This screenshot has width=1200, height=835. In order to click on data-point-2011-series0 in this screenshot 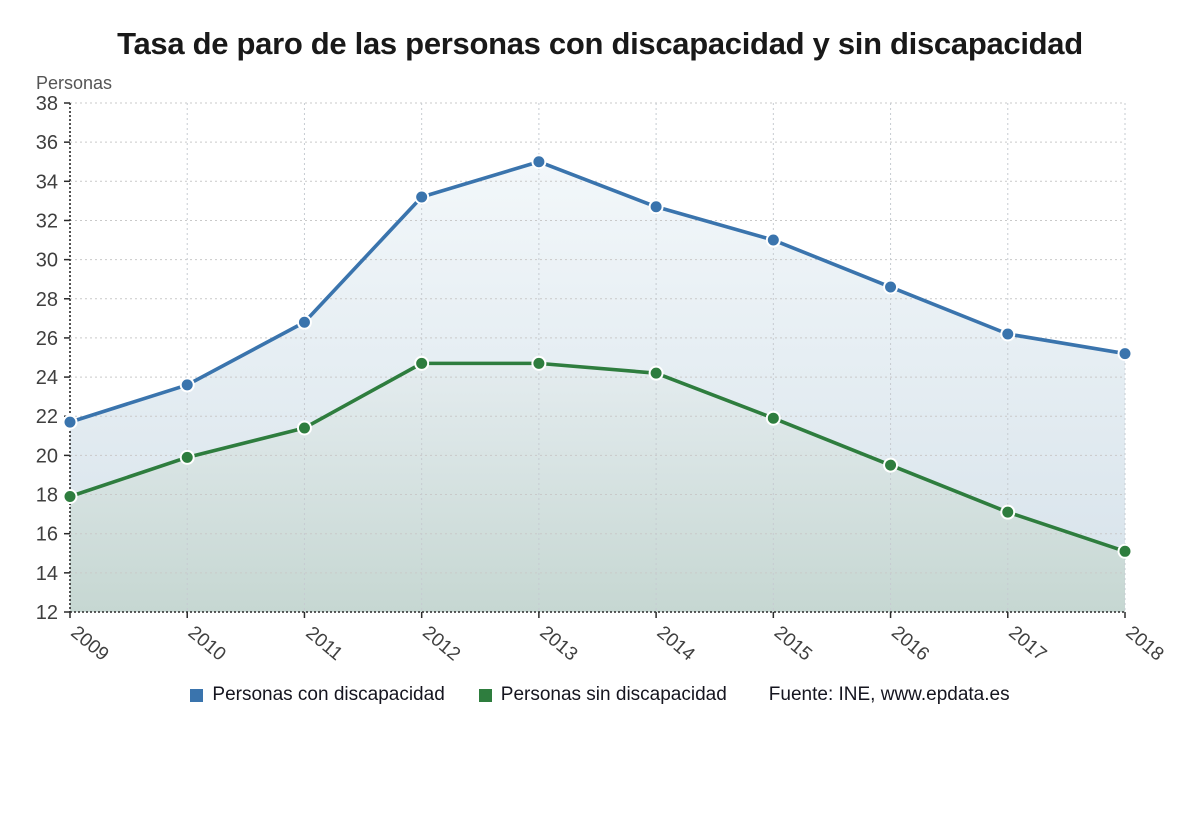, I will do `click(304, 322)`.